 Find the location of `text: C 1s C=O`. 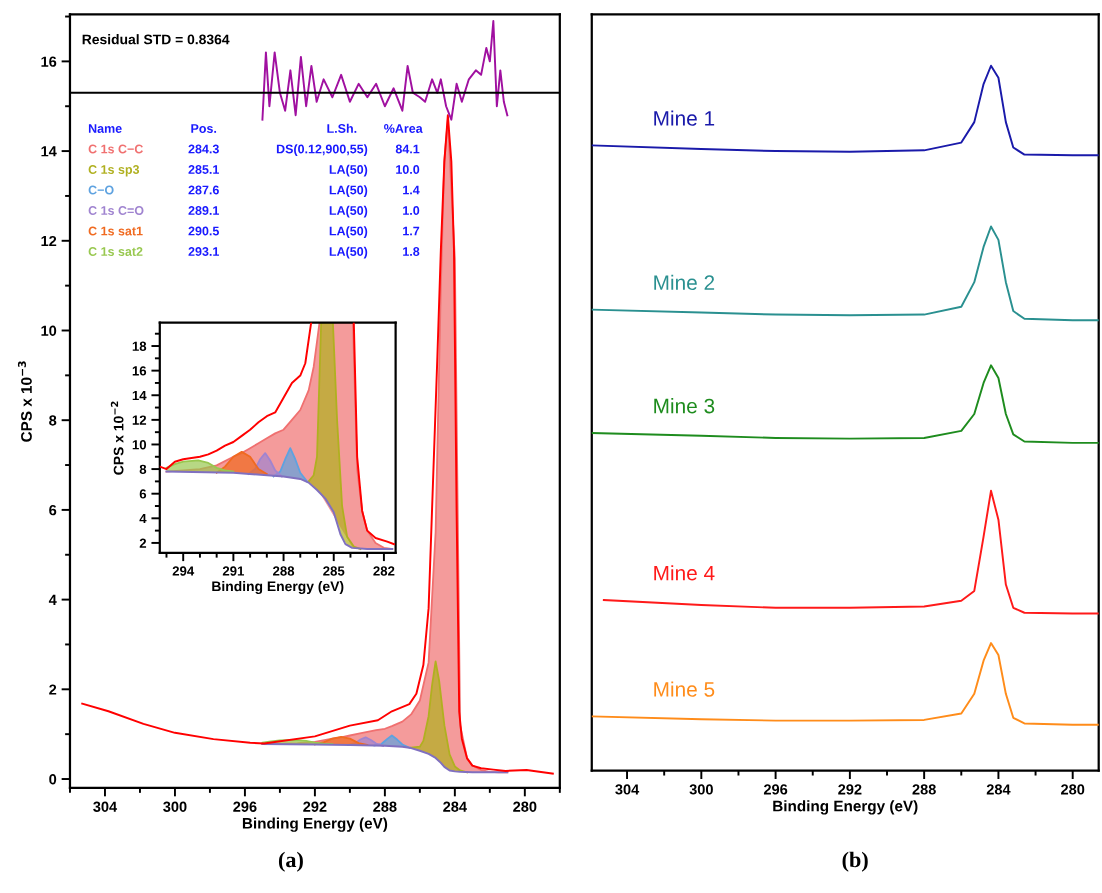

text: C 1s C=O is located at coordinates (116, 210).